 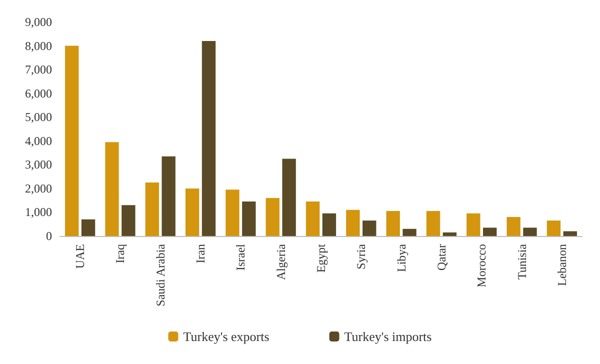 What do you see at coordinates (561, 265) in the screenshot?
I see `x-tick-label: Lebanon` at bounding box center [561, 265].